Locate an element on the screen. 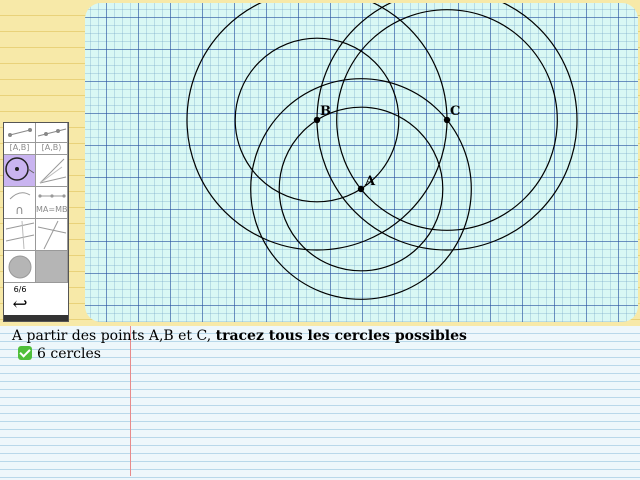  segment-label-tool: [A,B] is located at coordinates (20, 149).